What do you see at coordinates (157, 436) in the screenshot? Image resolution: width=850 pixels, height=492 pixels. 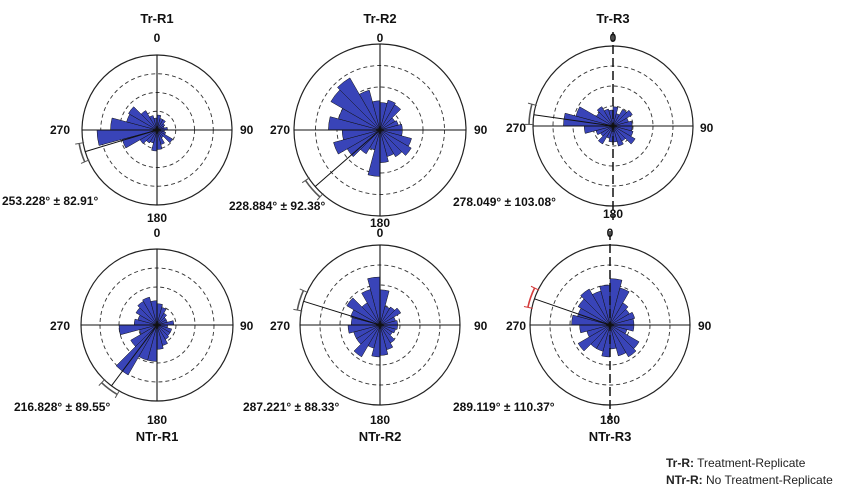 I see `panel-title: NTr-R1` at bounding box center [157, 436].